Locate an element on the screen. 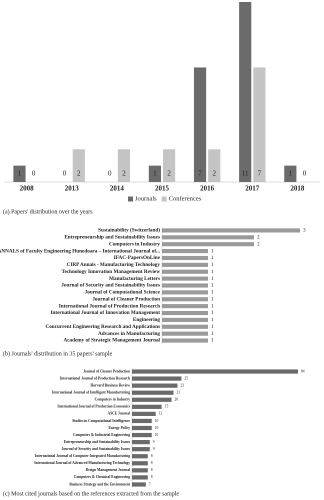 This screenshot has width=324, height=500. value-label: 25 is located at coordinates (186, 378).